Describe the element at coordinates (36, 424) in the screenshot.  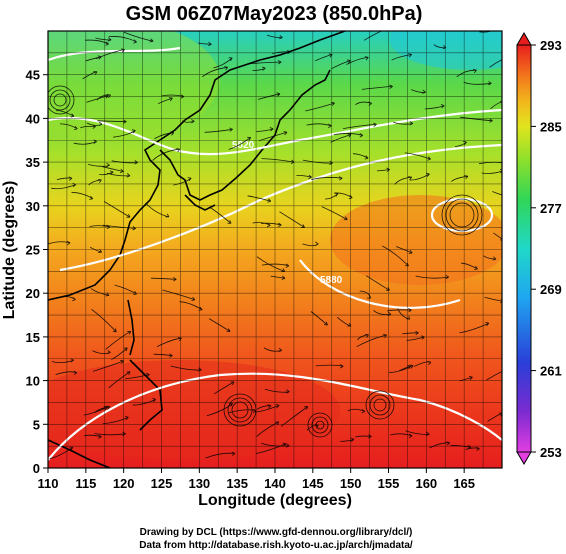
I see `y-tick-label: 5` at that location.